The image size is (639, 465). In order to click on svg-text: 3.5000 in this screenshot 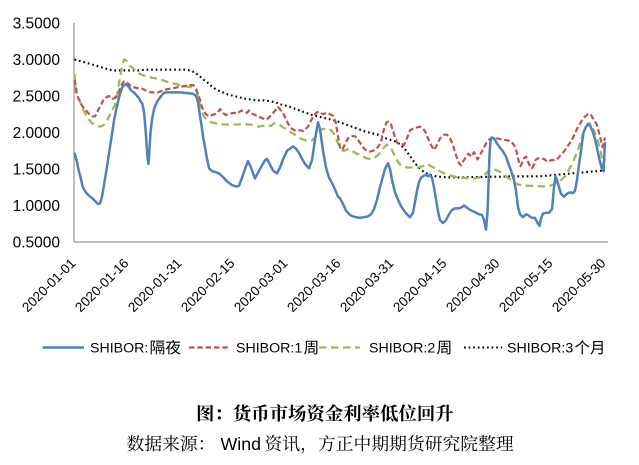, I will do `click(37, 24)`.